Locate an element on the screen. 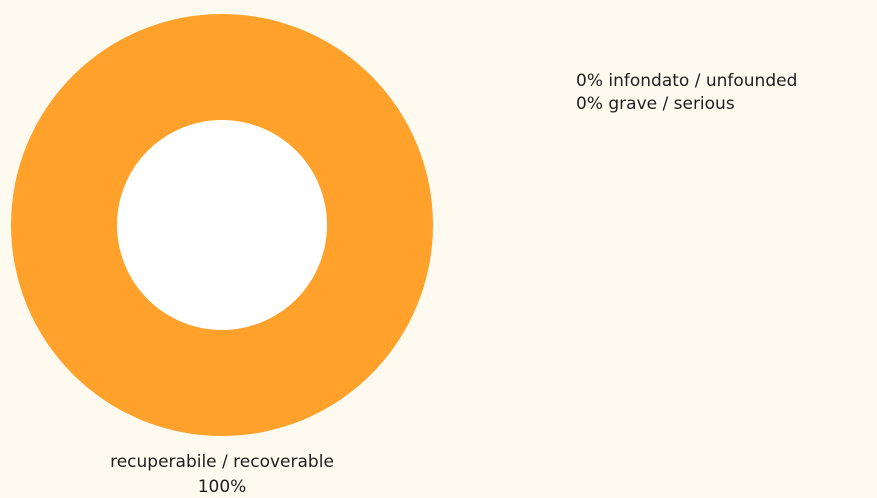 This screenshot has height=498, width=877. slice-value-recoverable: 100% is located at coordinates (222, 487).